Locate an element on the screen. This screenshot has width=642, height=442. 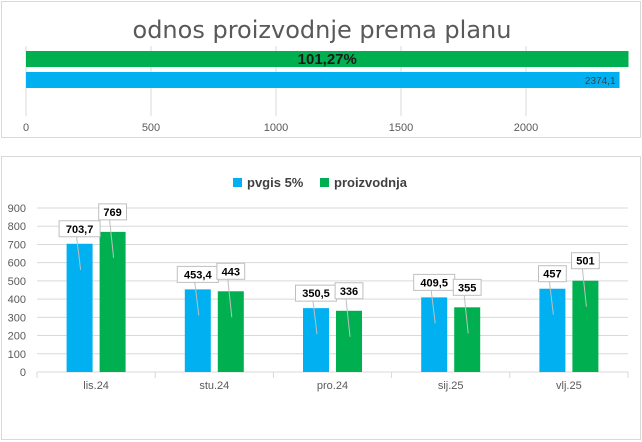
y-tick-label: 200 is located at coordinates (17, 337).